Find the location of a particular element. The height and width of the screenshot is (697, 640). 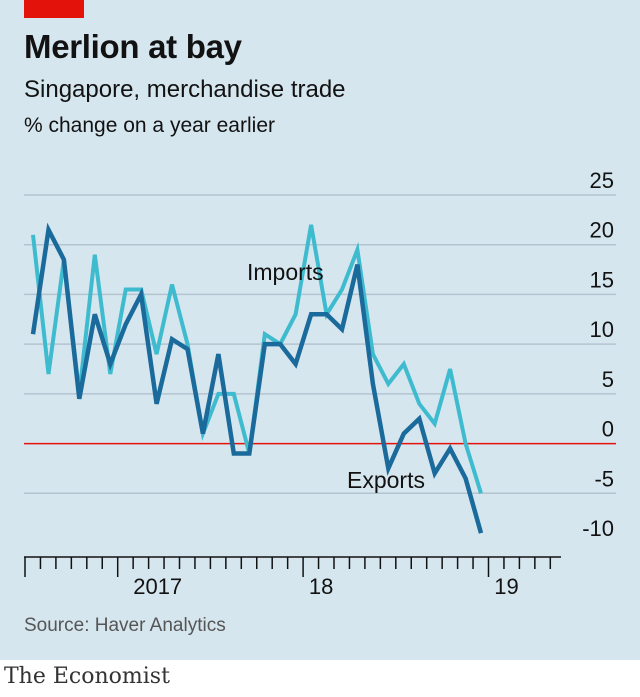

x-axis: 2017 18 19 is located at coordinates (292, 577).